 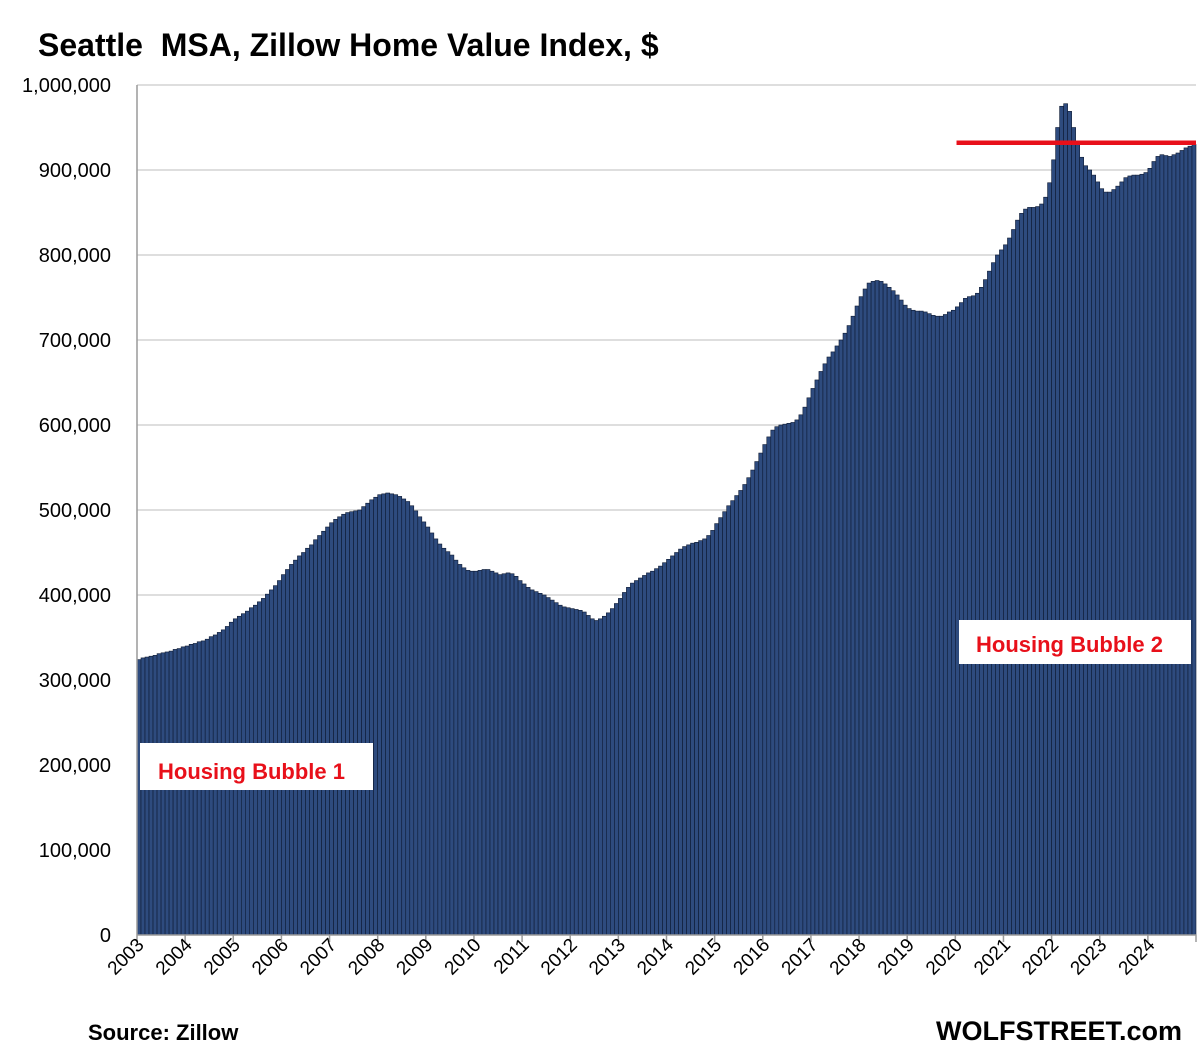 What do you see at coordinates (992, 957) in the screenshot?
I see `x-tick-label: 2021` at bounding box center [992, 957].